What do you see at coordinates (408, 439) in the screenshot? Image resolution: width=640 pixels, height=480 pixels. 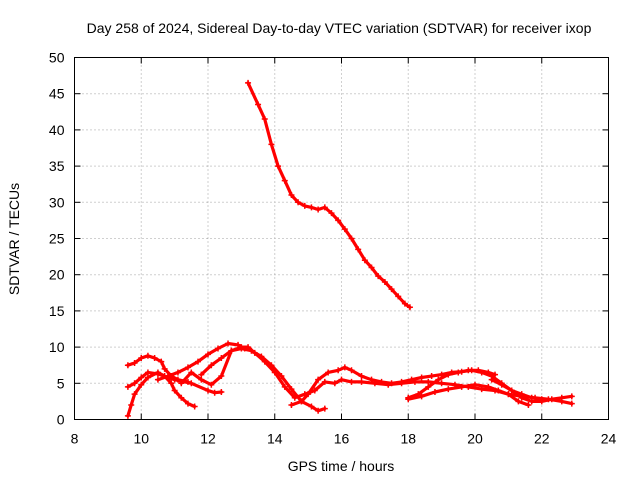 I see `x-tick-label: 18` at bounding box center [408, 439].